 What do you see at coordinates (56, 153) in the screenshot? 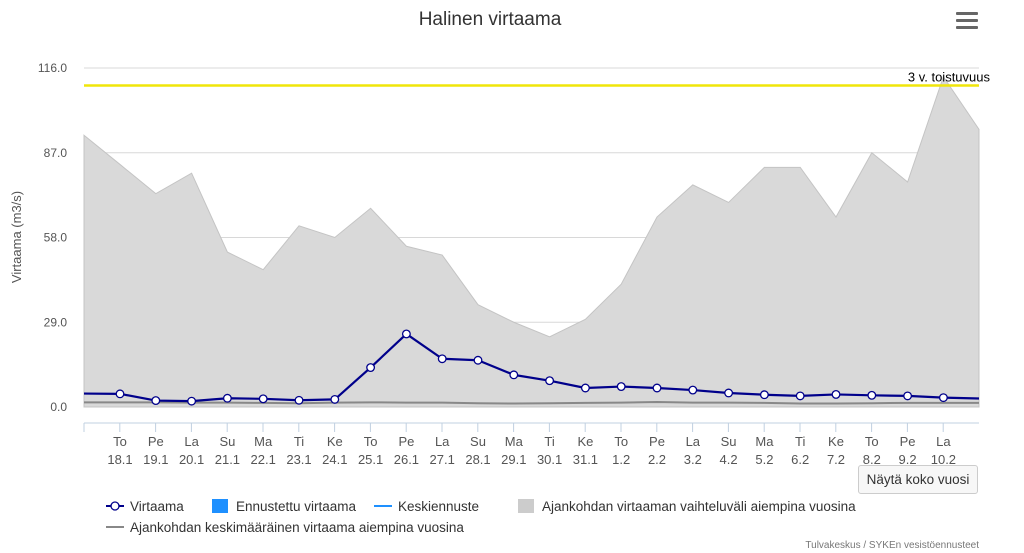
I see `y-tick-label: 87.0` at bounding box center [56, 153].